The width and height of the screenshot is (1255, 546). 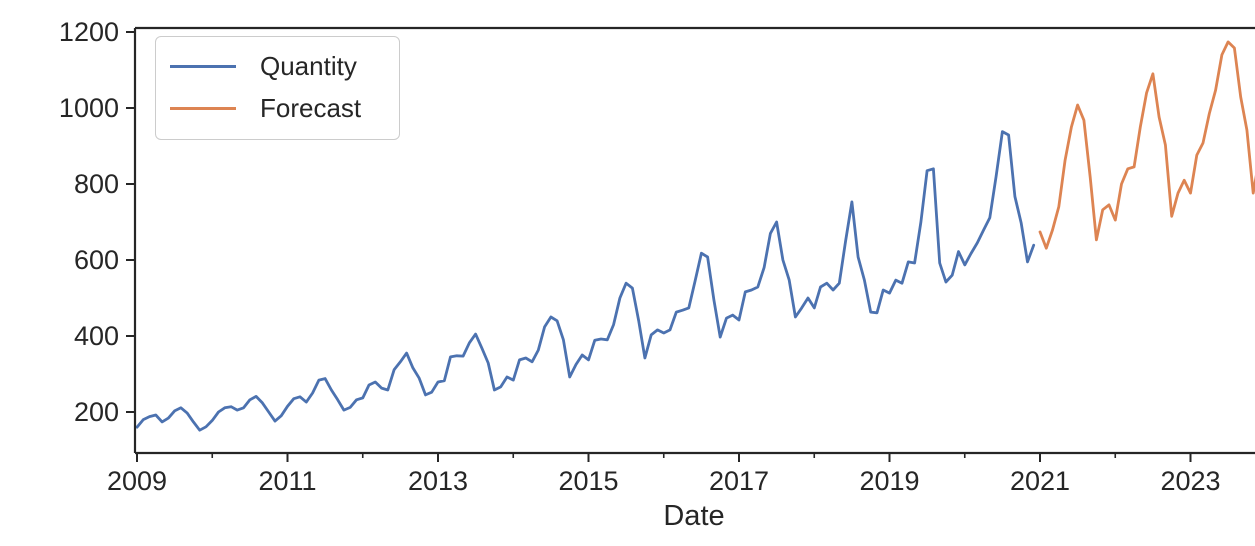 I want to click on legend-item-quantity: Quantity, so click(x=277, y=66).